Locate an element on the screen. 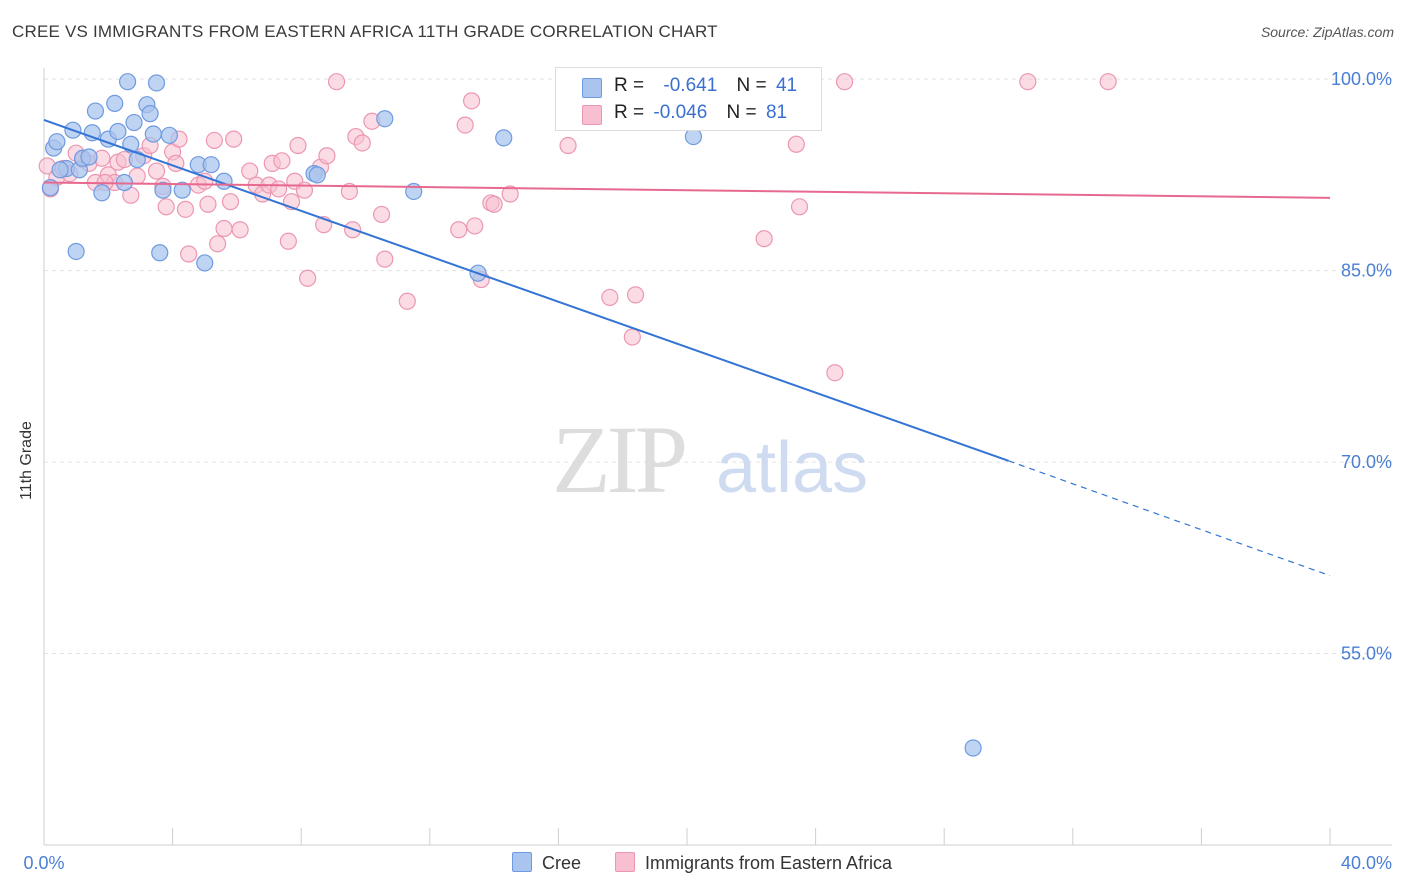 This screenshot has height=892, width=1406. legend-item-immigrants: Immigrants from Eastern Africa is located at coordinates (753, 863).